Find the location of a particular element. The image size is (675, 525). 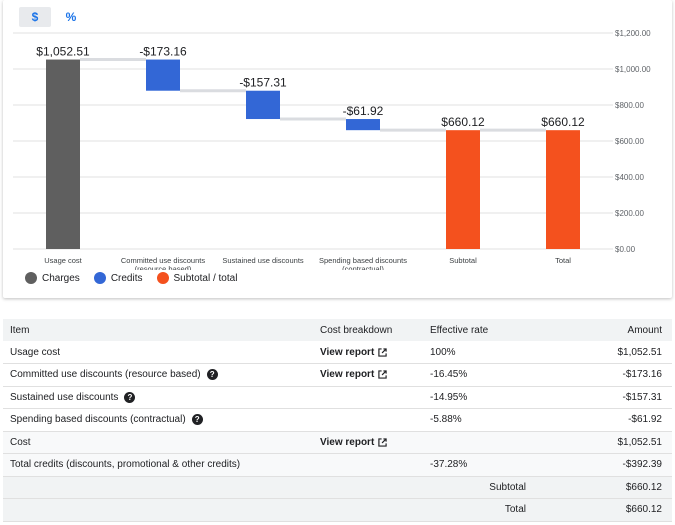

header-cost-breakdown: Cost breakdown is located at coordinates (368, 330).